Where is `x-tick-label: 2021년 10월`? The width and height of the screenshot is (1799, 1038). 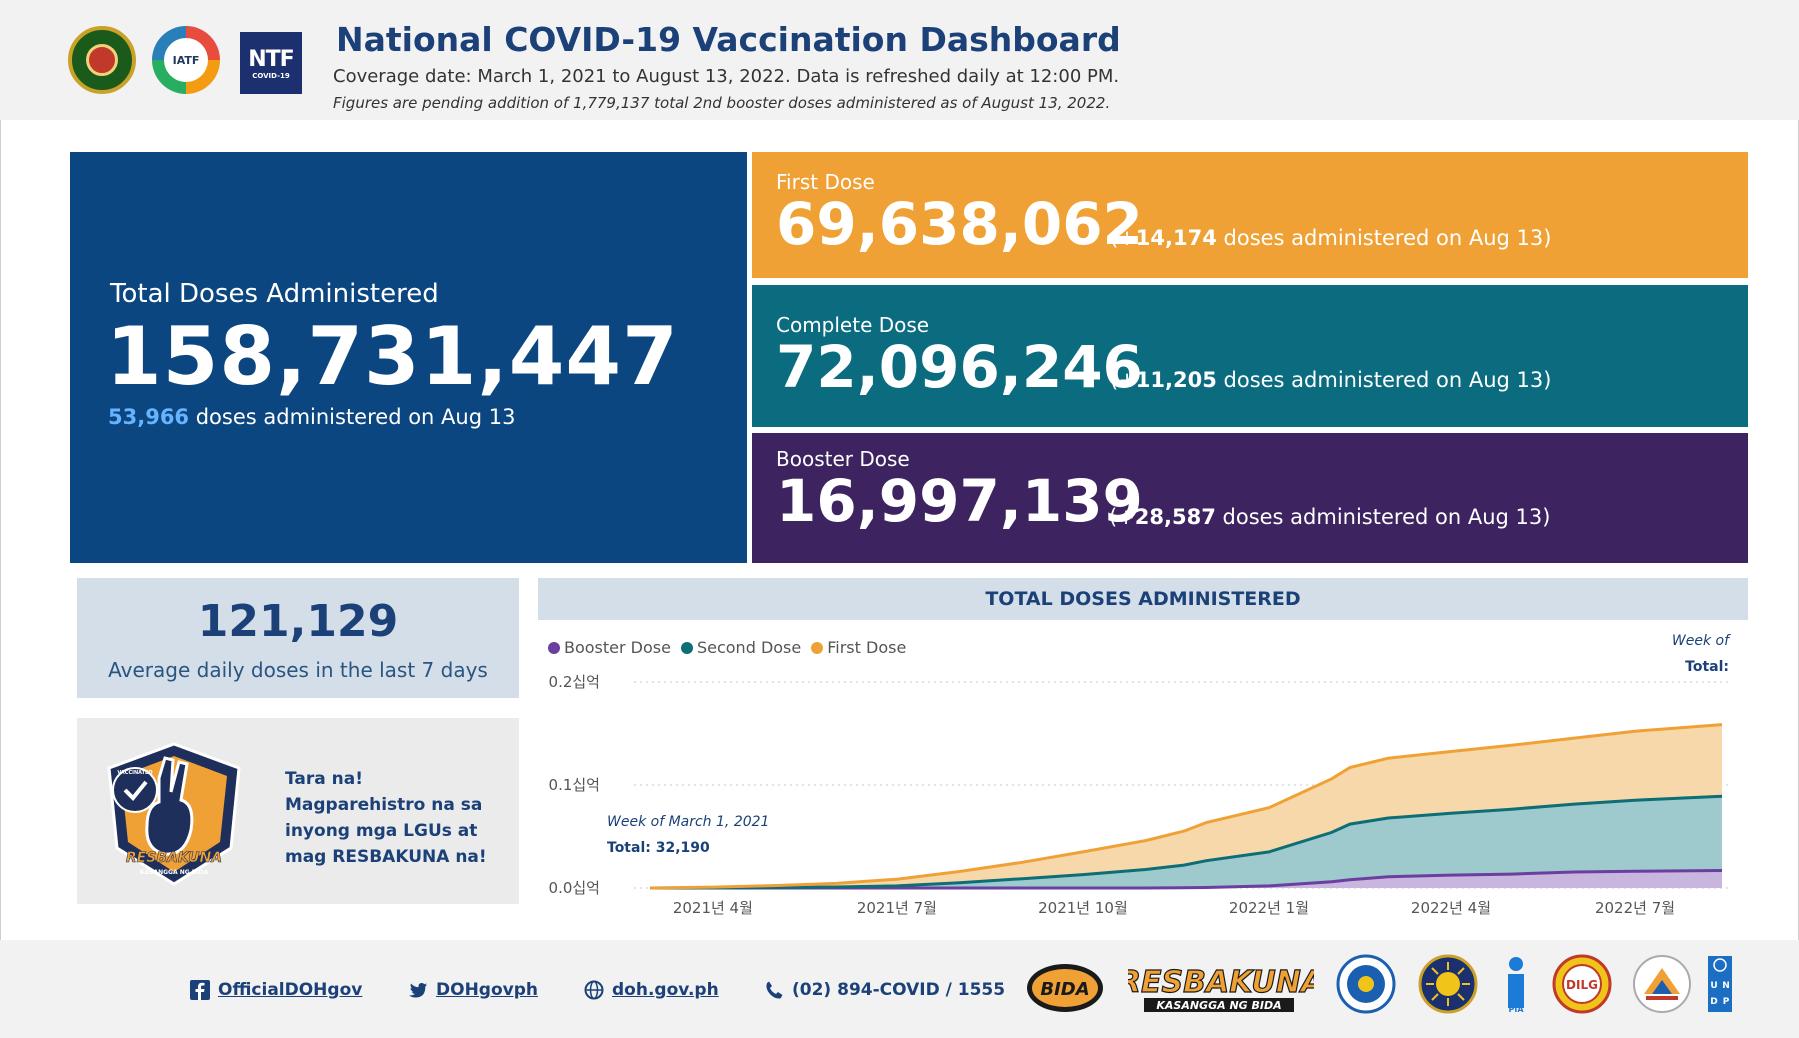 x-tick-label: 2021년 10월 is located at coordinates (1083, 908).